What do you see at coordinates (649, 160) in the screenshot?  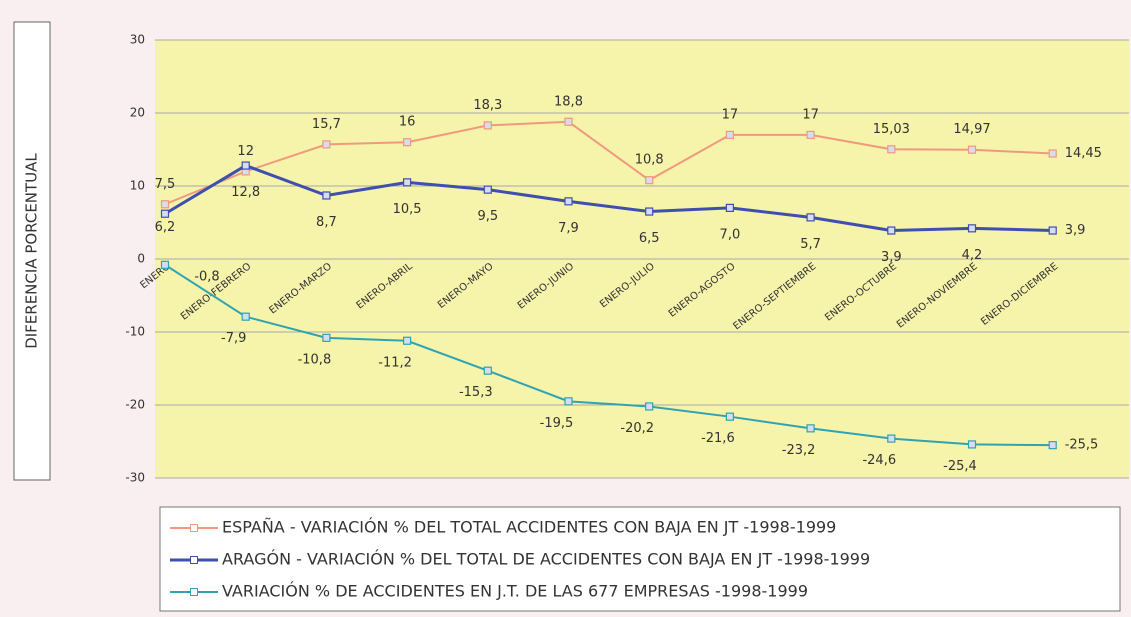 I see `data-label: 10,8` at bounding box center [649, 160].